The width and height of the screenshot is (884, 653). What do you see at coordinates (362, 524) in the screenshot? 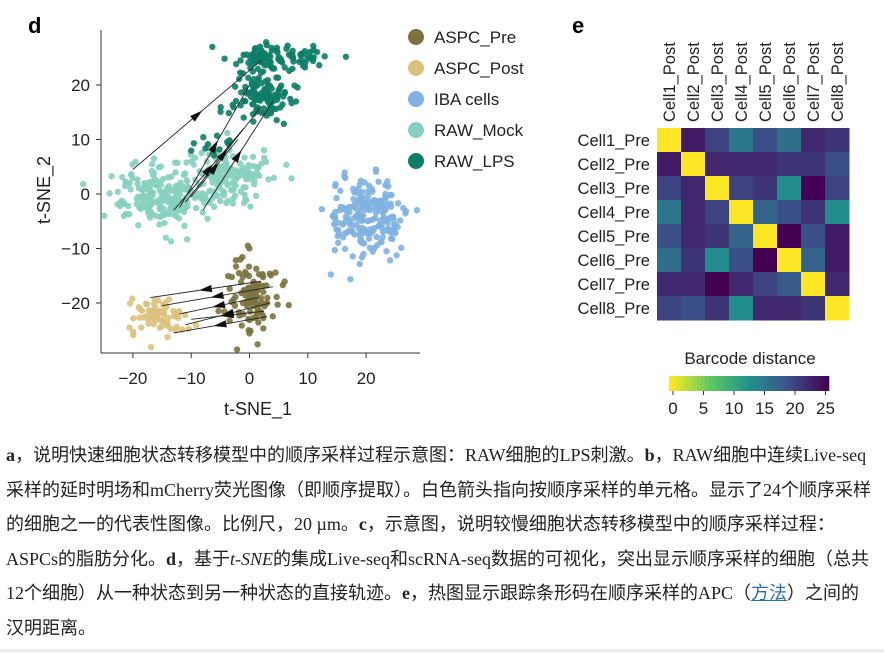
I see `caption-label-c: c` at bounding box center [362, 524].